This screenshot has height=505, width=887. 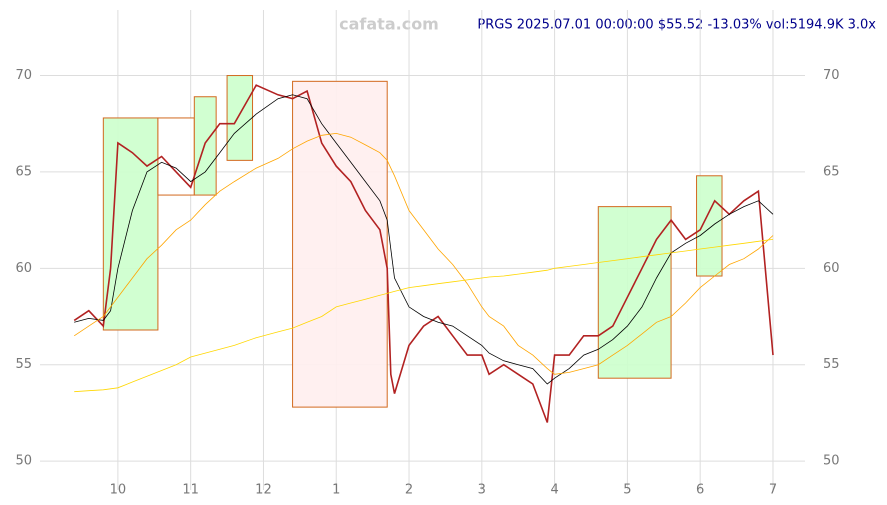 What do you see at coordinates (118, 490) in the screenshot?
I see `x-tick-label: 10` at bounding box center [118, 490].